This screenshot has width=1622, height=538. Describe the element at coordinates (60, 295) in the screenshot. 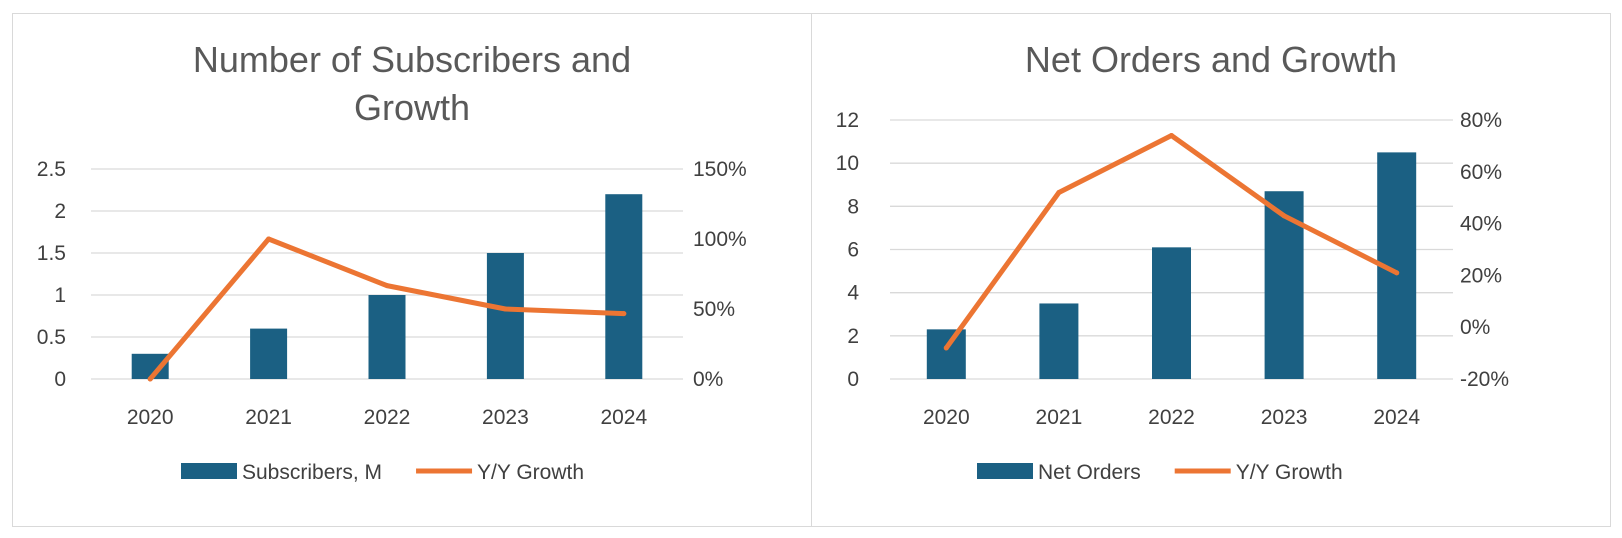

I see `left-axis-tick-label: 1` at that location.